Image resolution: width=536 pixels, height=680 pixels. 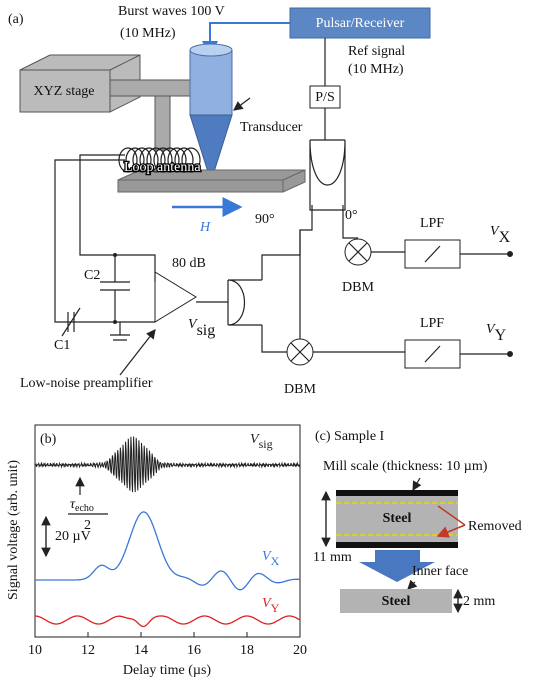 I want to click on burst-label: Burst waves 100 V, so click(x=171, y=11).